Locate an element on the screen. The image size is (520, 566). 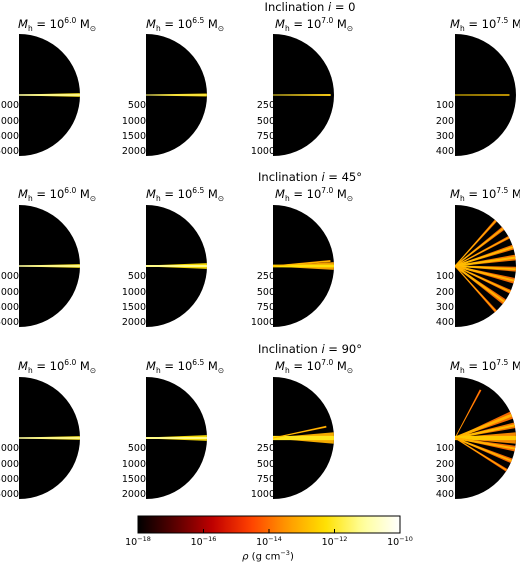
colorbar-tick-label: 10−18 is located at coordinates (138, 542).